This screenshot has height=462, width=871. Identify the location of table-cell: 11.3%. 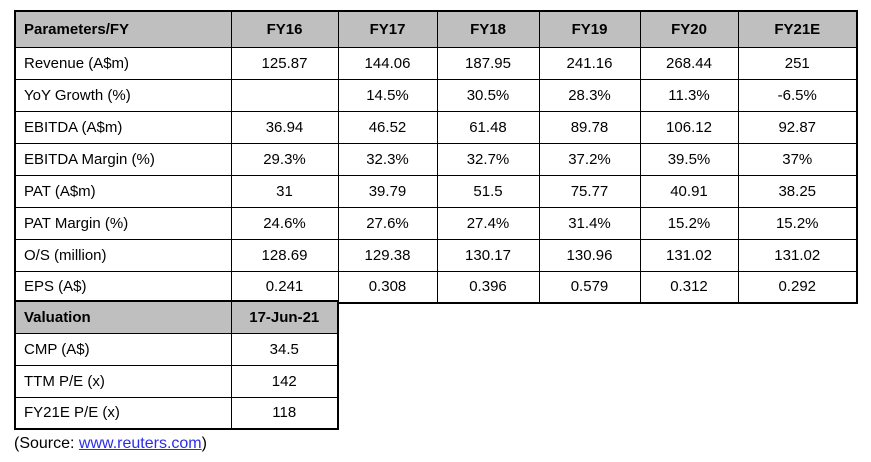
(689, 95).